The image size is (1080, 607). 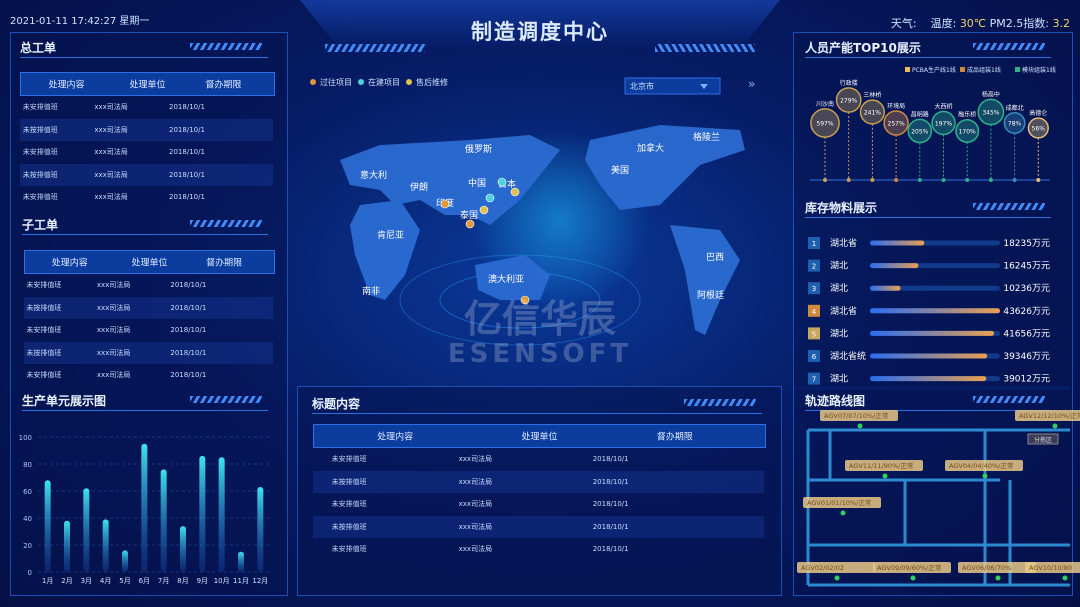 What do you see at coordinates (390, 235) in the screenshot?
I see `country-label: 肯尼亚` at bounding box center [390, 235].